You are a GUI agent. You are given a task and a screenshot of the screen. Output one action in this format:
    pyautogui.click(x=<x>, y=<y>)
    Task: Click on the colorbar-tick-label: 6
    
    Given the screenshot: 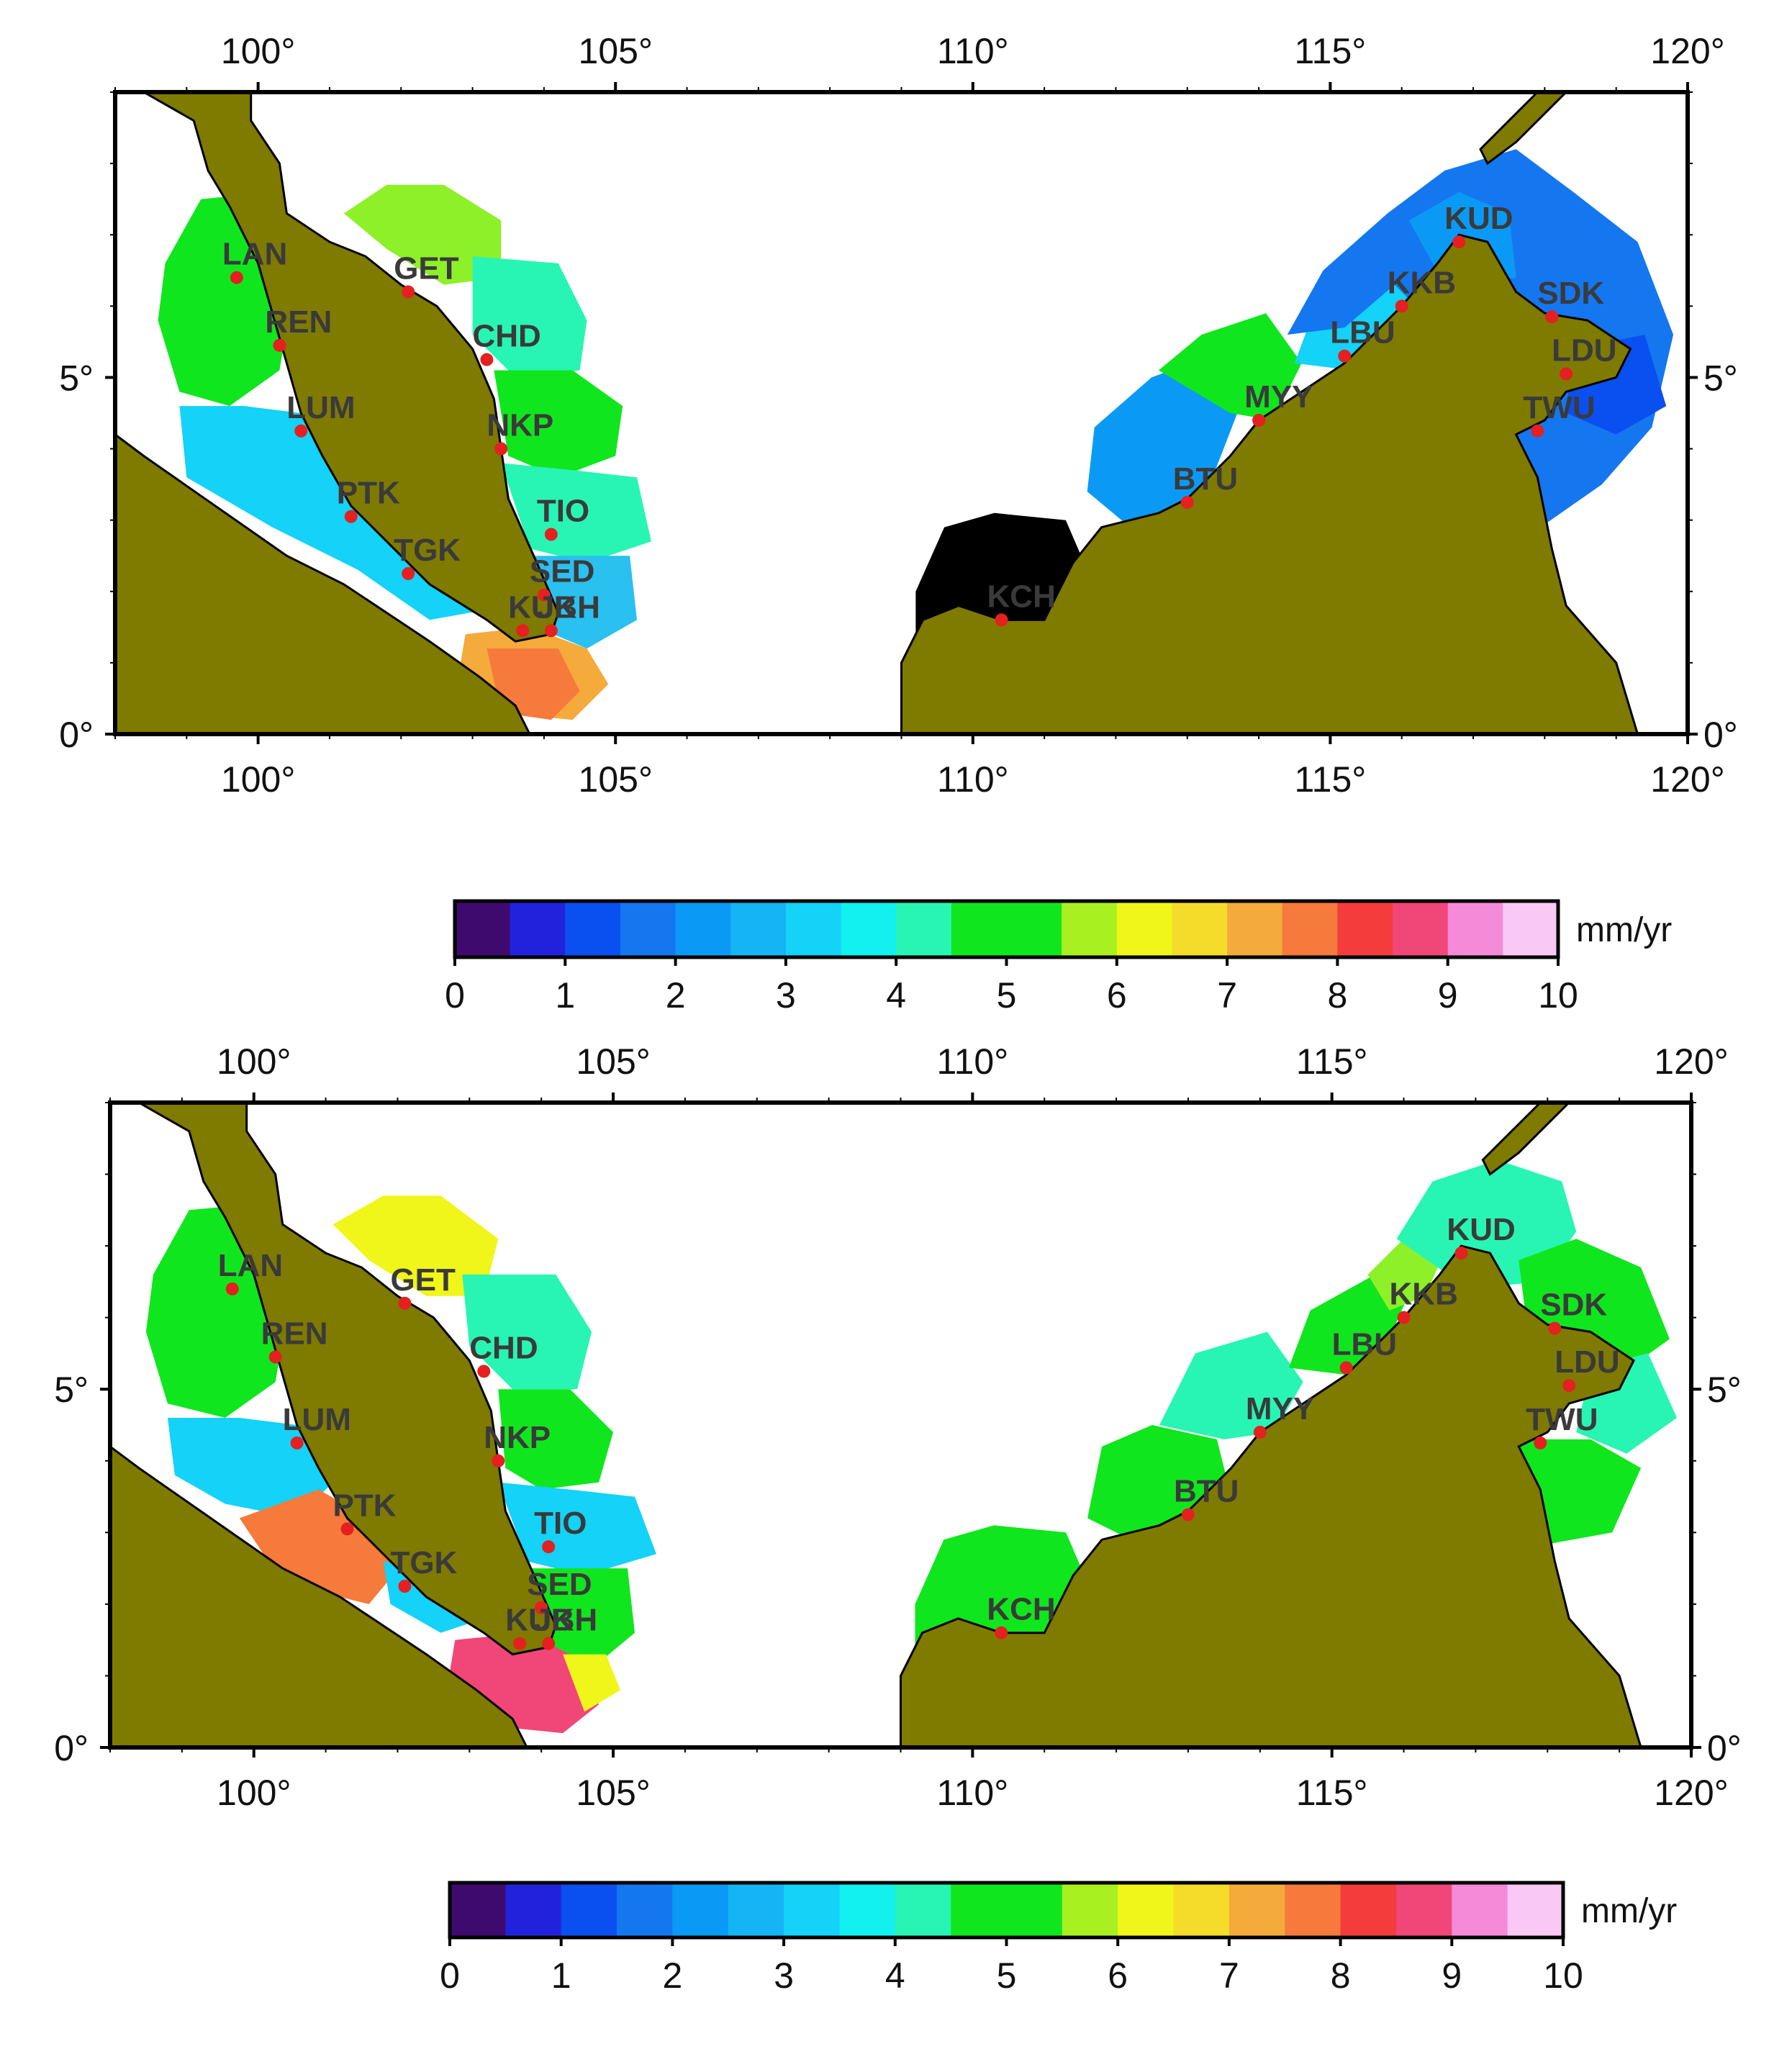 What is the action you would take?
    pyautogui.click(x=1118, y=1975)
    